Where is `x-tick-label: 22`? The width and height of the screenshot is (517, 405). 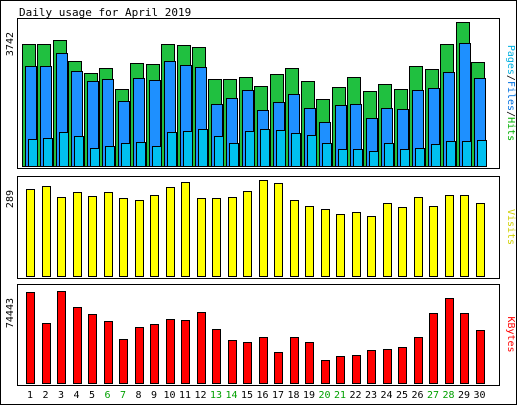 x-tick-label: 22 is located at coordinates (355, 395).